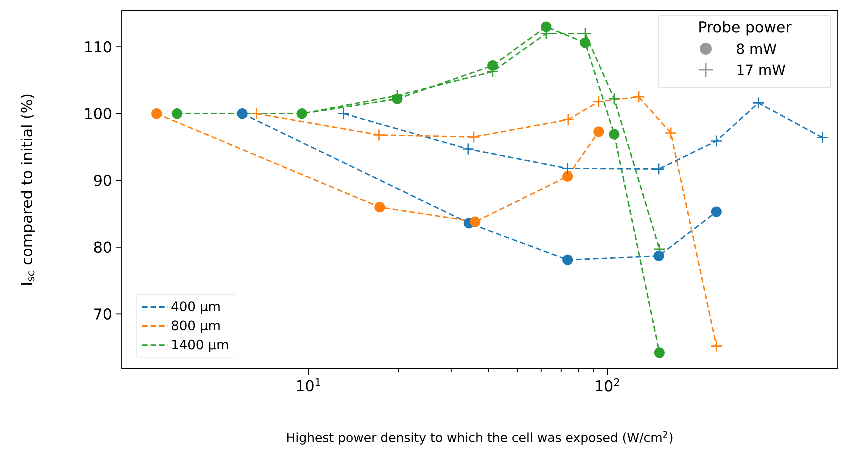 The image size is (850, 452). I want to click on annotation: 8 mW, so click(757, 49).